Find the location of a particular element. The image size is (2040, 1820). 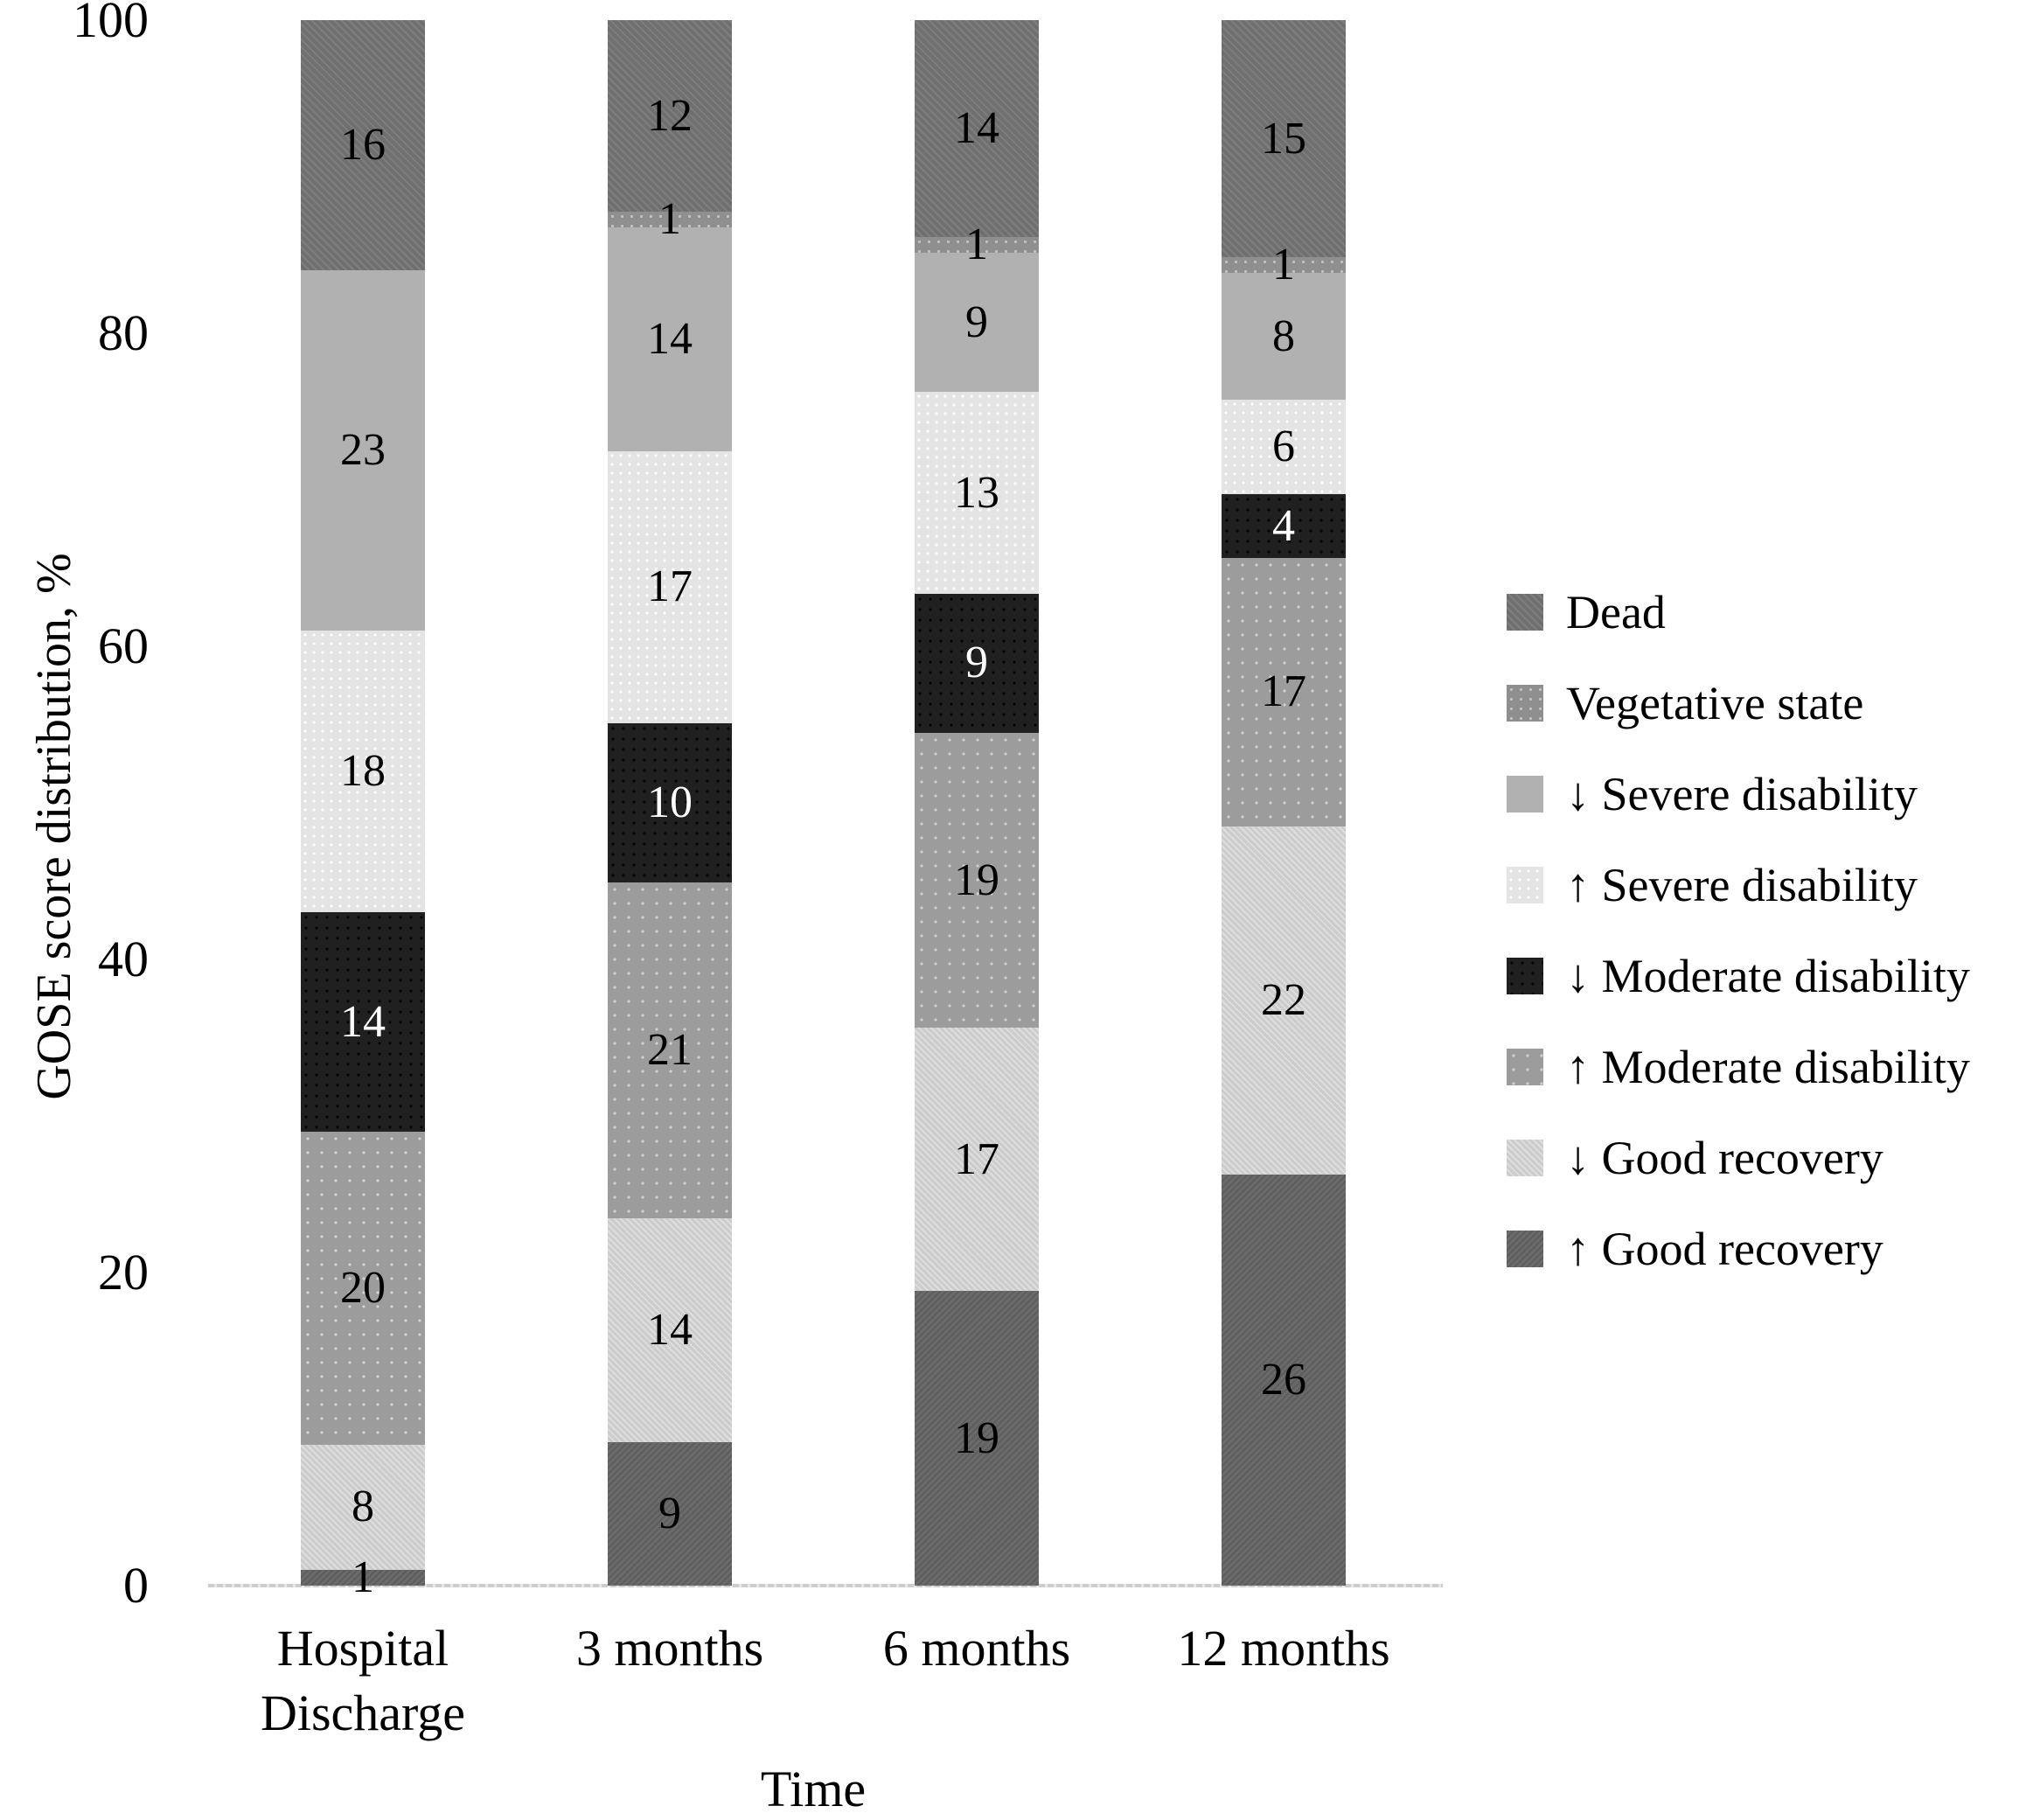

stacked-bar: 15 1 8 6 4 17 22 26 is located at coordinates (1284, 803).